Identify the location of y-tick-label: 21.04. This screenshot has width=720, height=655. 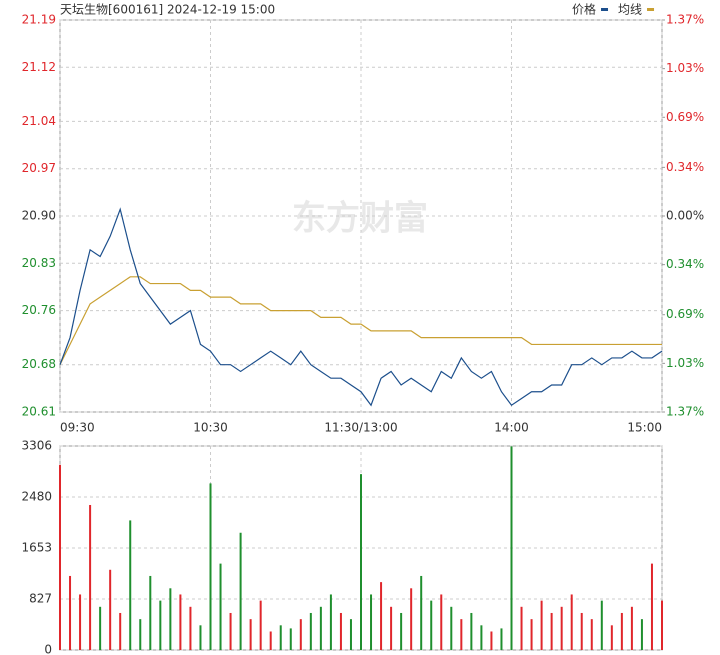
(39, 121).